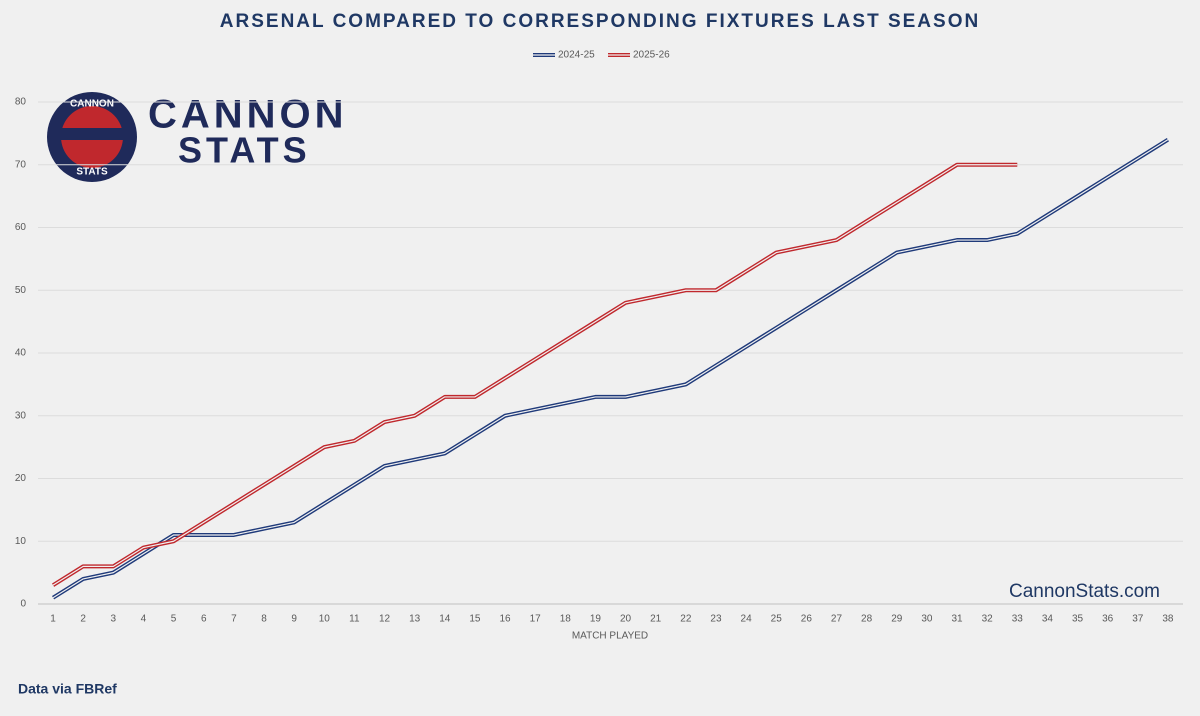 This screenshot has width=1200, height=716. What do you see at coordinates (234, 619) in the screenshot?
I see `x-tick-label: 7` at bounding box center [234, 619].